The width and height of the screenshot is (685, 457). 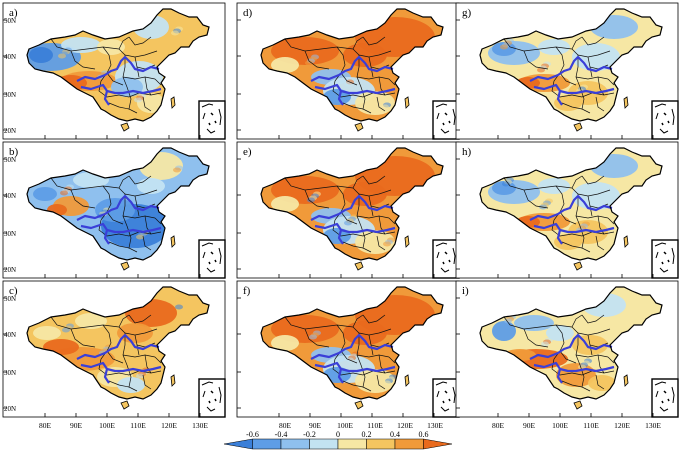 I want to click on colorbar-tick-label: 0.4, so click(x=395, y=434).